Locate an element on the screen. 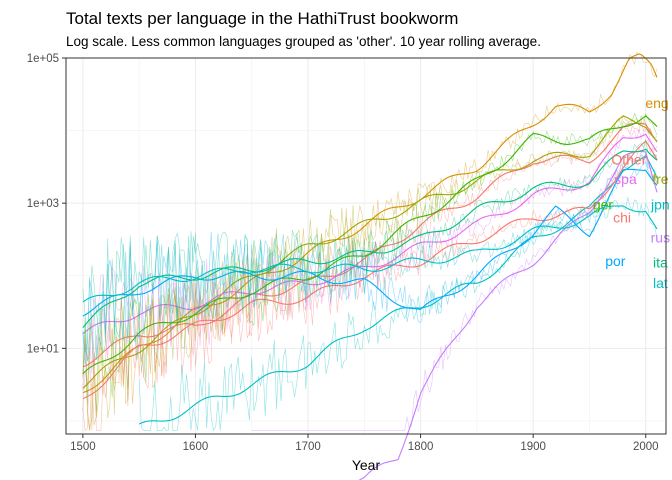 The image size is (672, 480). series-label-fre: fre is located at coordinates (660, 179).